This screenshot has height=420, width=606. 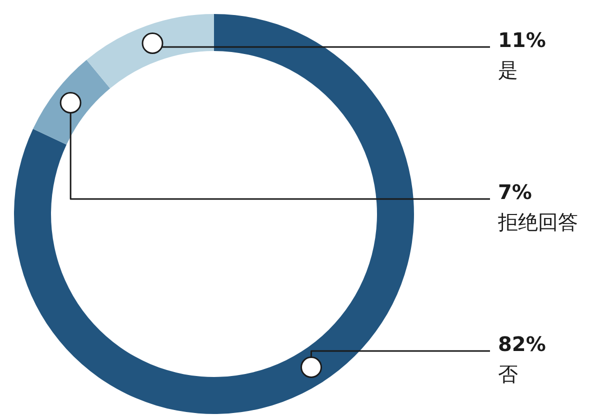 What do you see at coordinates (508, 374) in the screenshot?
I see `slice-label: 否` at bounding box center [508, 374].